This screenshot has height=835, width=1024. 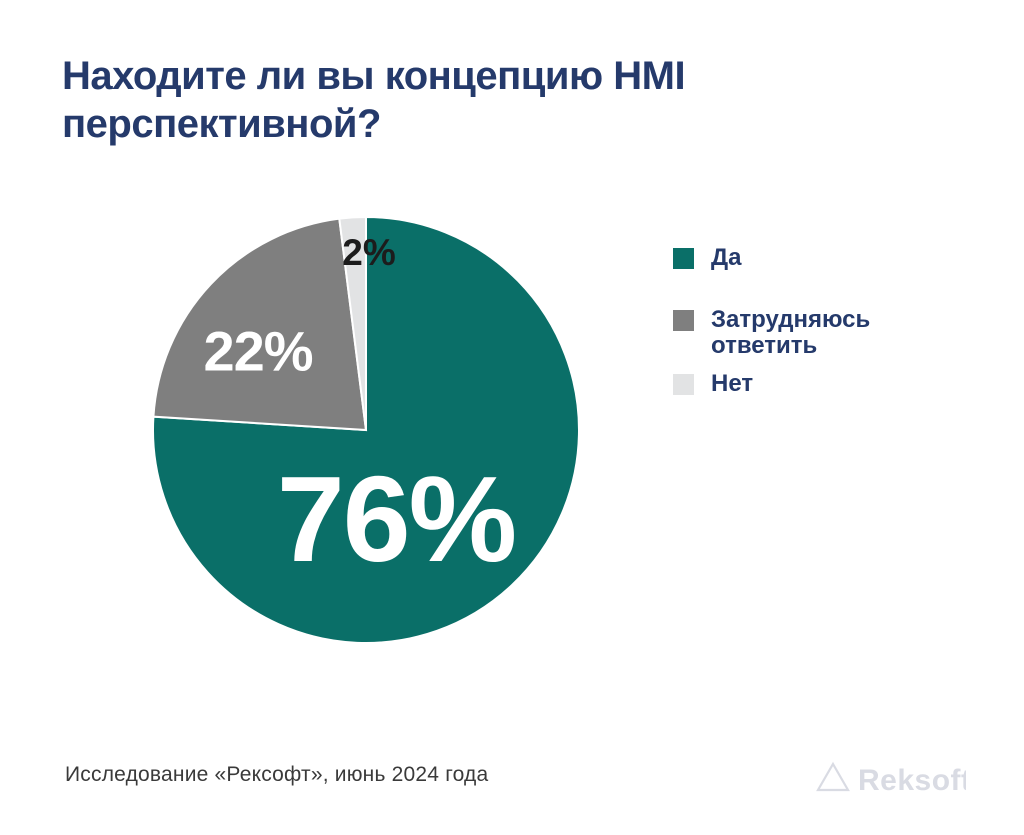 What do you see at coordinates (683, 320) in the screenshot?
I see `legend-swatch-undecided-icon` at bounding box center [683, 320].